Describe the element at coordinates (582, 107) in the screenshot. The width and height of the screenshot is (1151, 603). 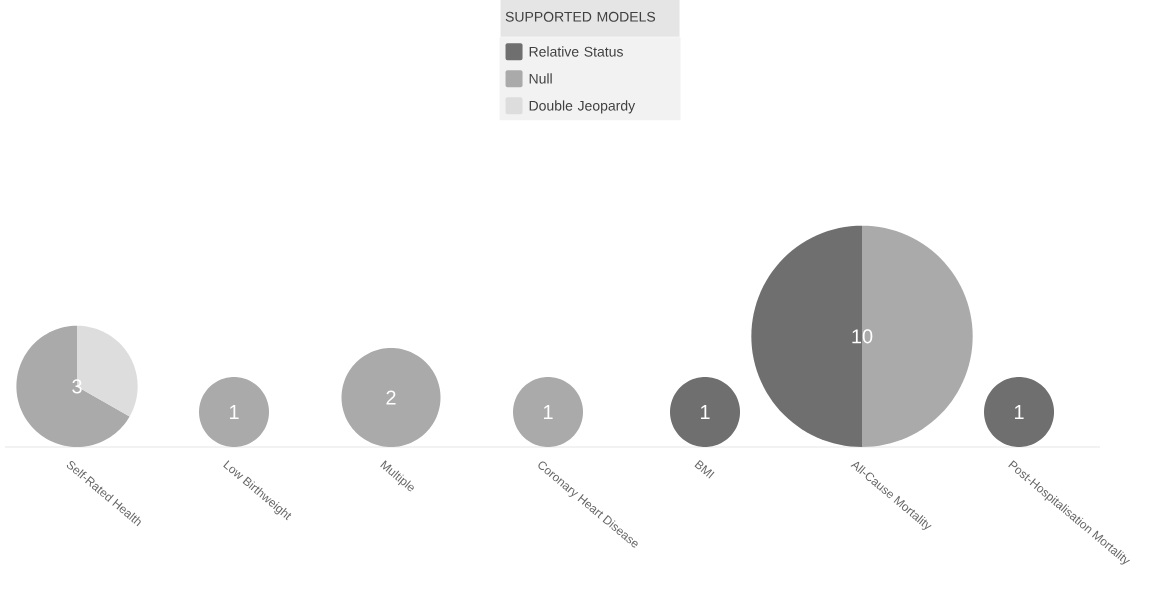
I see `legend-label: Double Jeopardy` at that location.